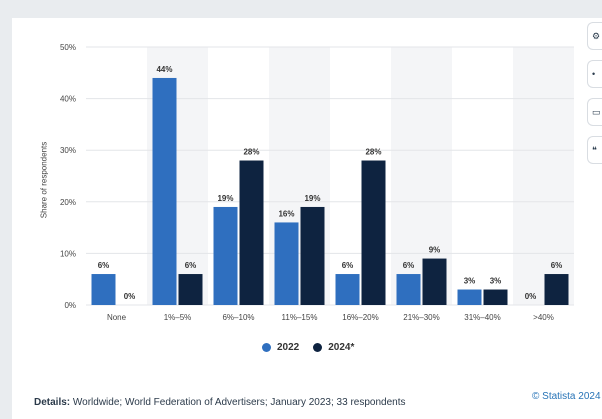 This screenshot has width=602, height=419. I want to click on y-tick-label: 0%, so click(70, 305).